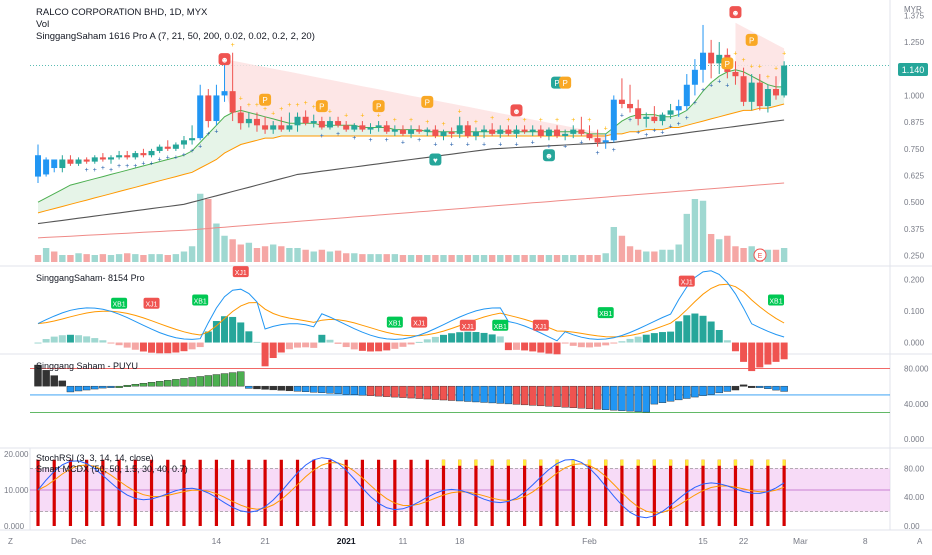 This screenshot has height=555, width=932. I want to click on puyu-pane: 80.000 40.000 0.000, so click(479, 404).